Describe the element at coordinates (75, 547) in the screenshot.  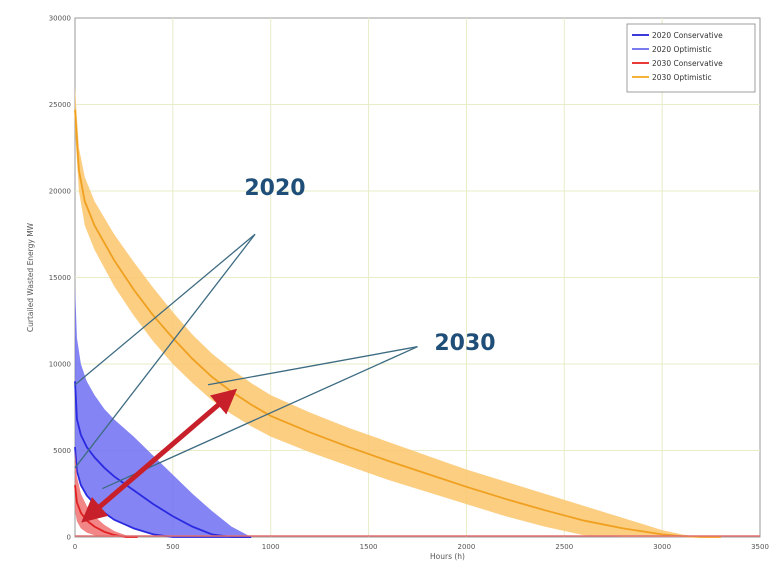
I see `x-tick-label: 0` at that location.